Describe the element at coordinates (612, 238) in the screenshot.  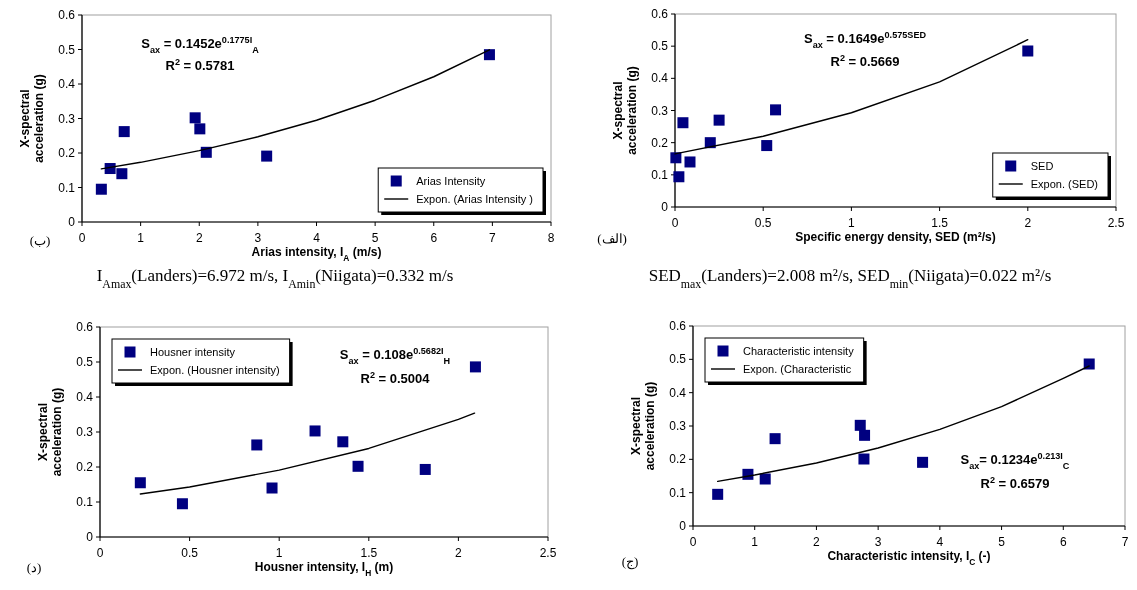
I see `text: (الف)` at that location.